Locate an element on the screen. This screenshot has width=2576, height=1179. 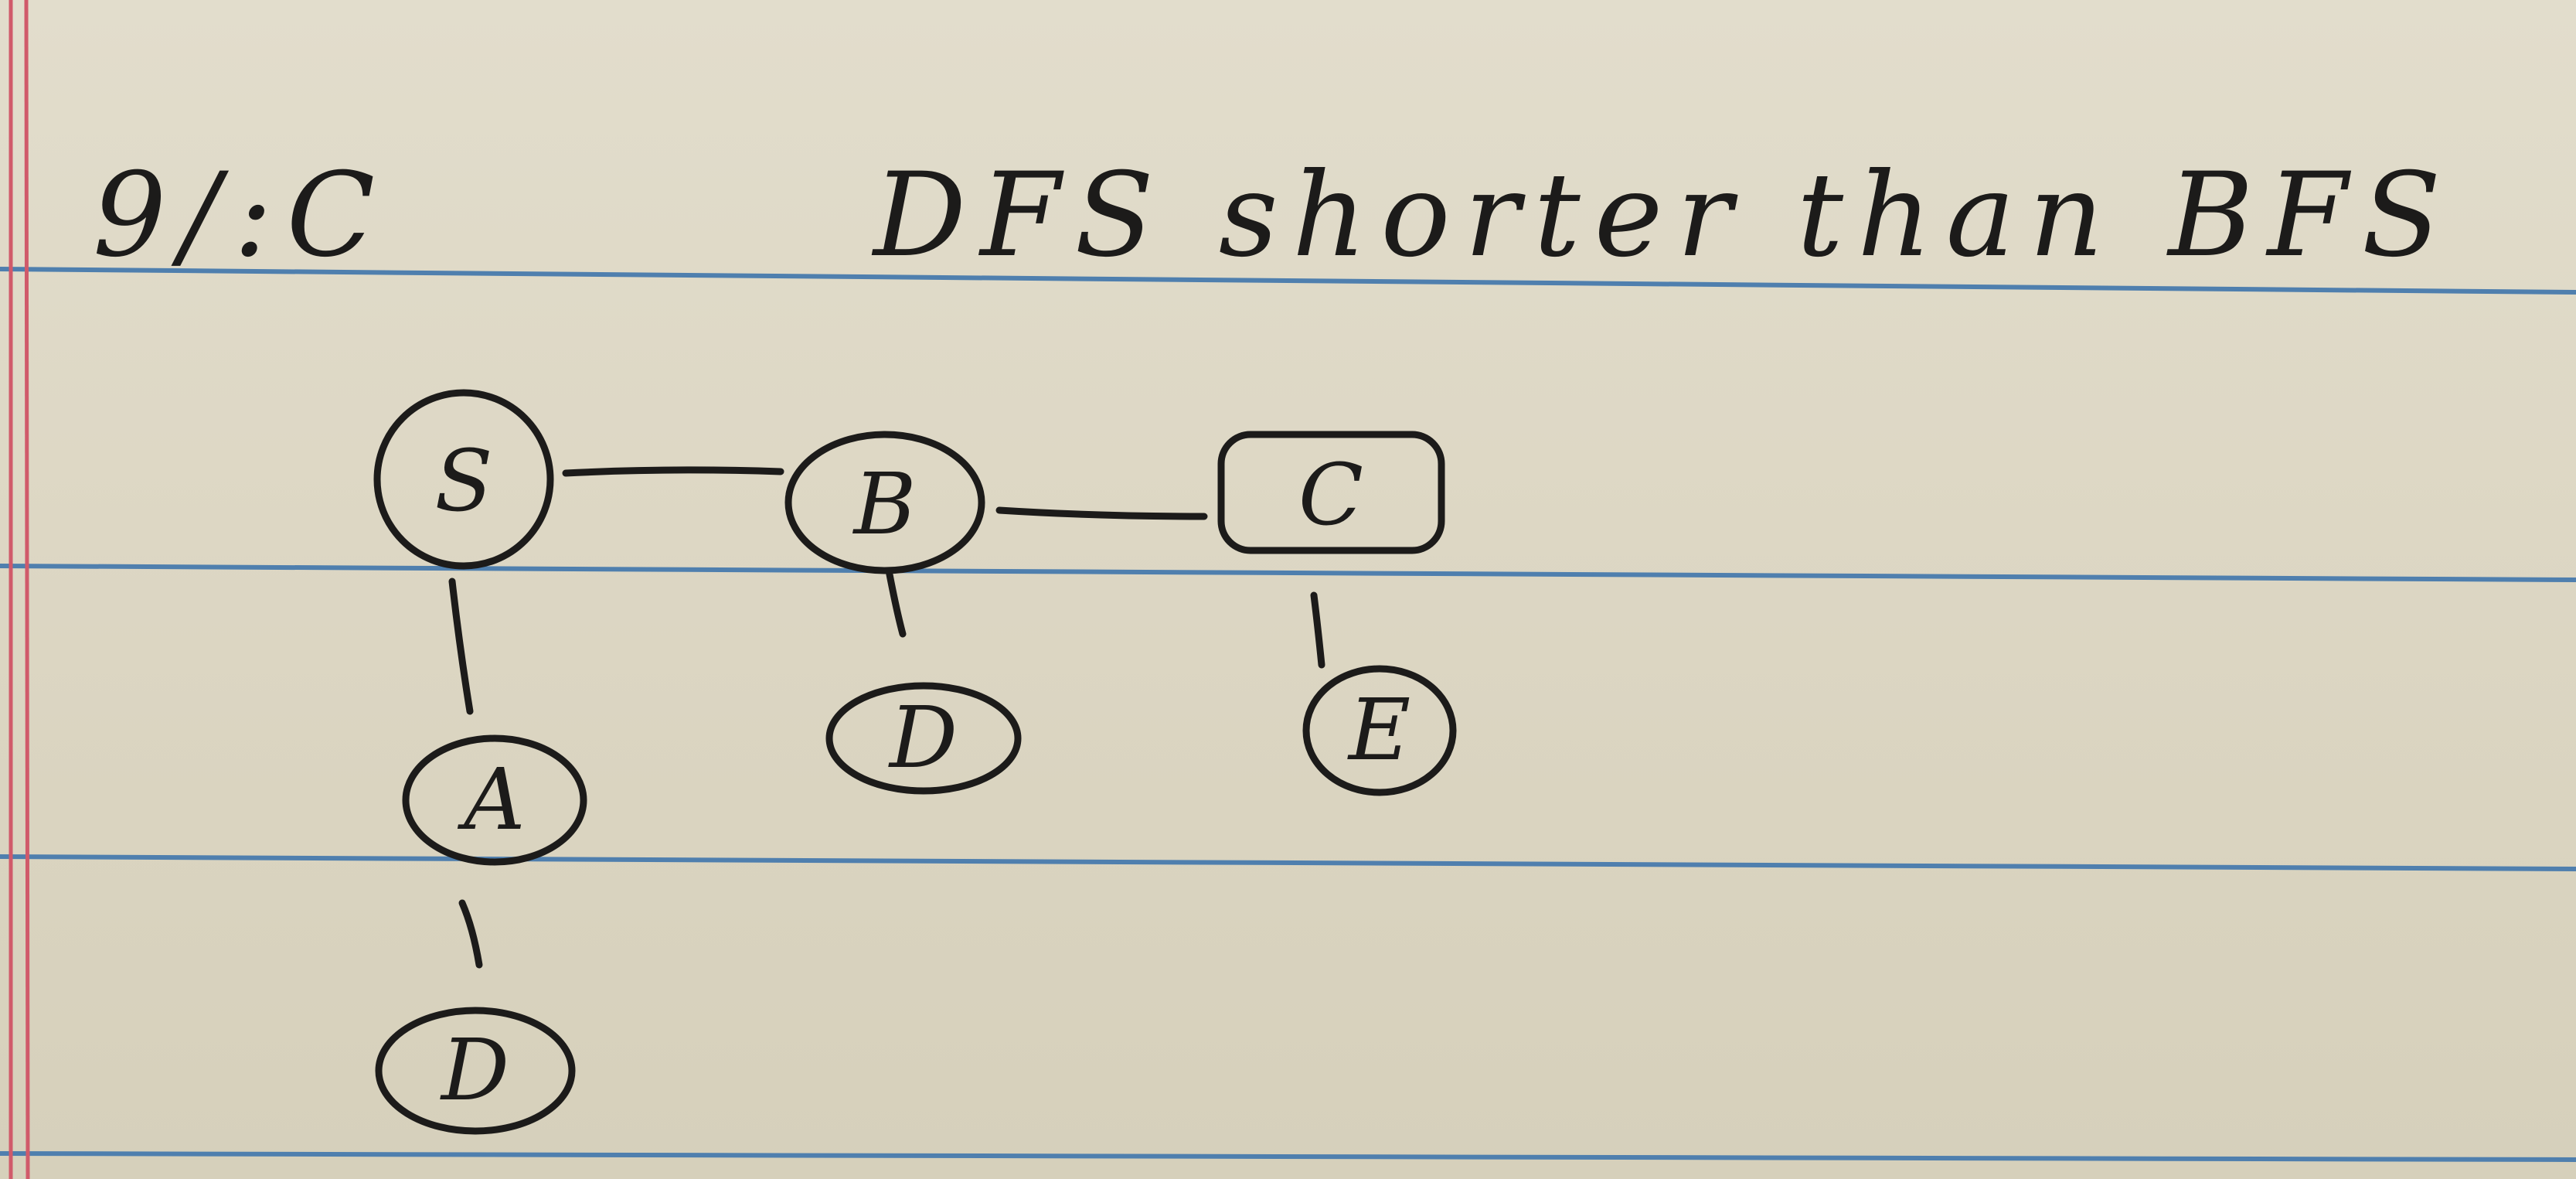
graph-node-s: S is located at coordinates (463, 479).